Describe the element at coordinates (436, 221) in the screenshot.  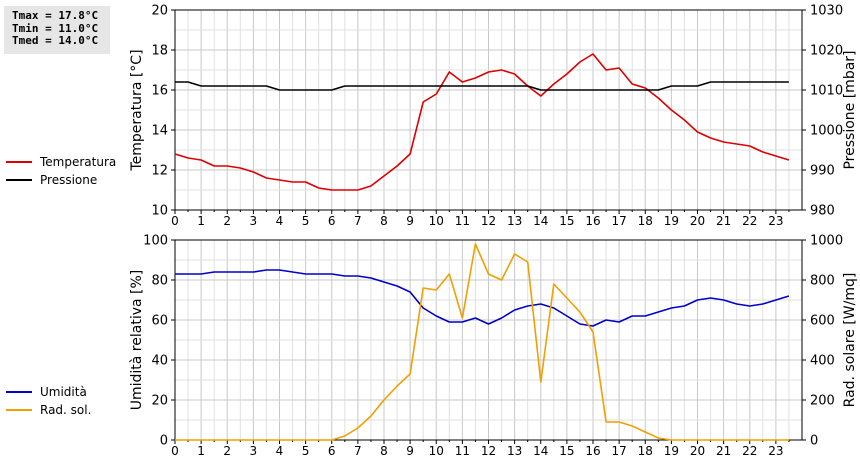
I see `panel1-x-tick-label: 10` at that location.